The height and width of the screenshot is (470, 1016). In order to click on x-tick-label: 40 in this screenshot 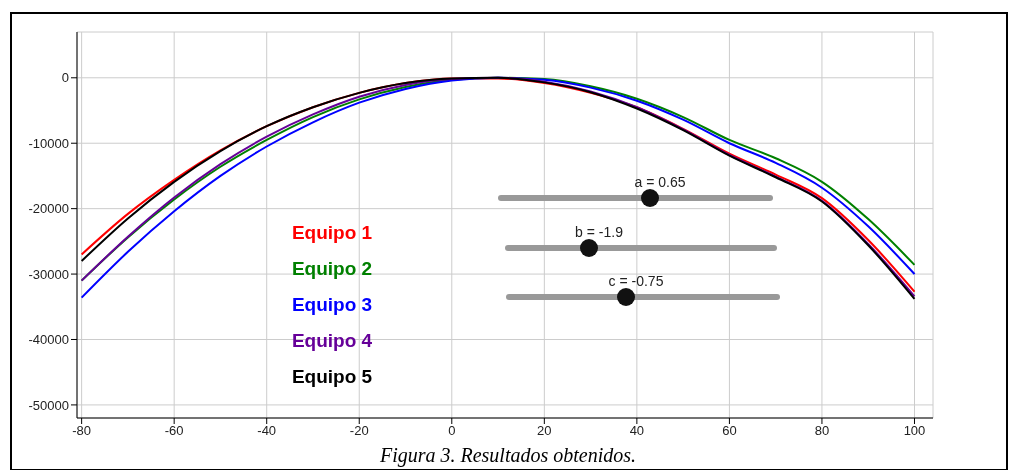, I will do `click(637, 431)`.